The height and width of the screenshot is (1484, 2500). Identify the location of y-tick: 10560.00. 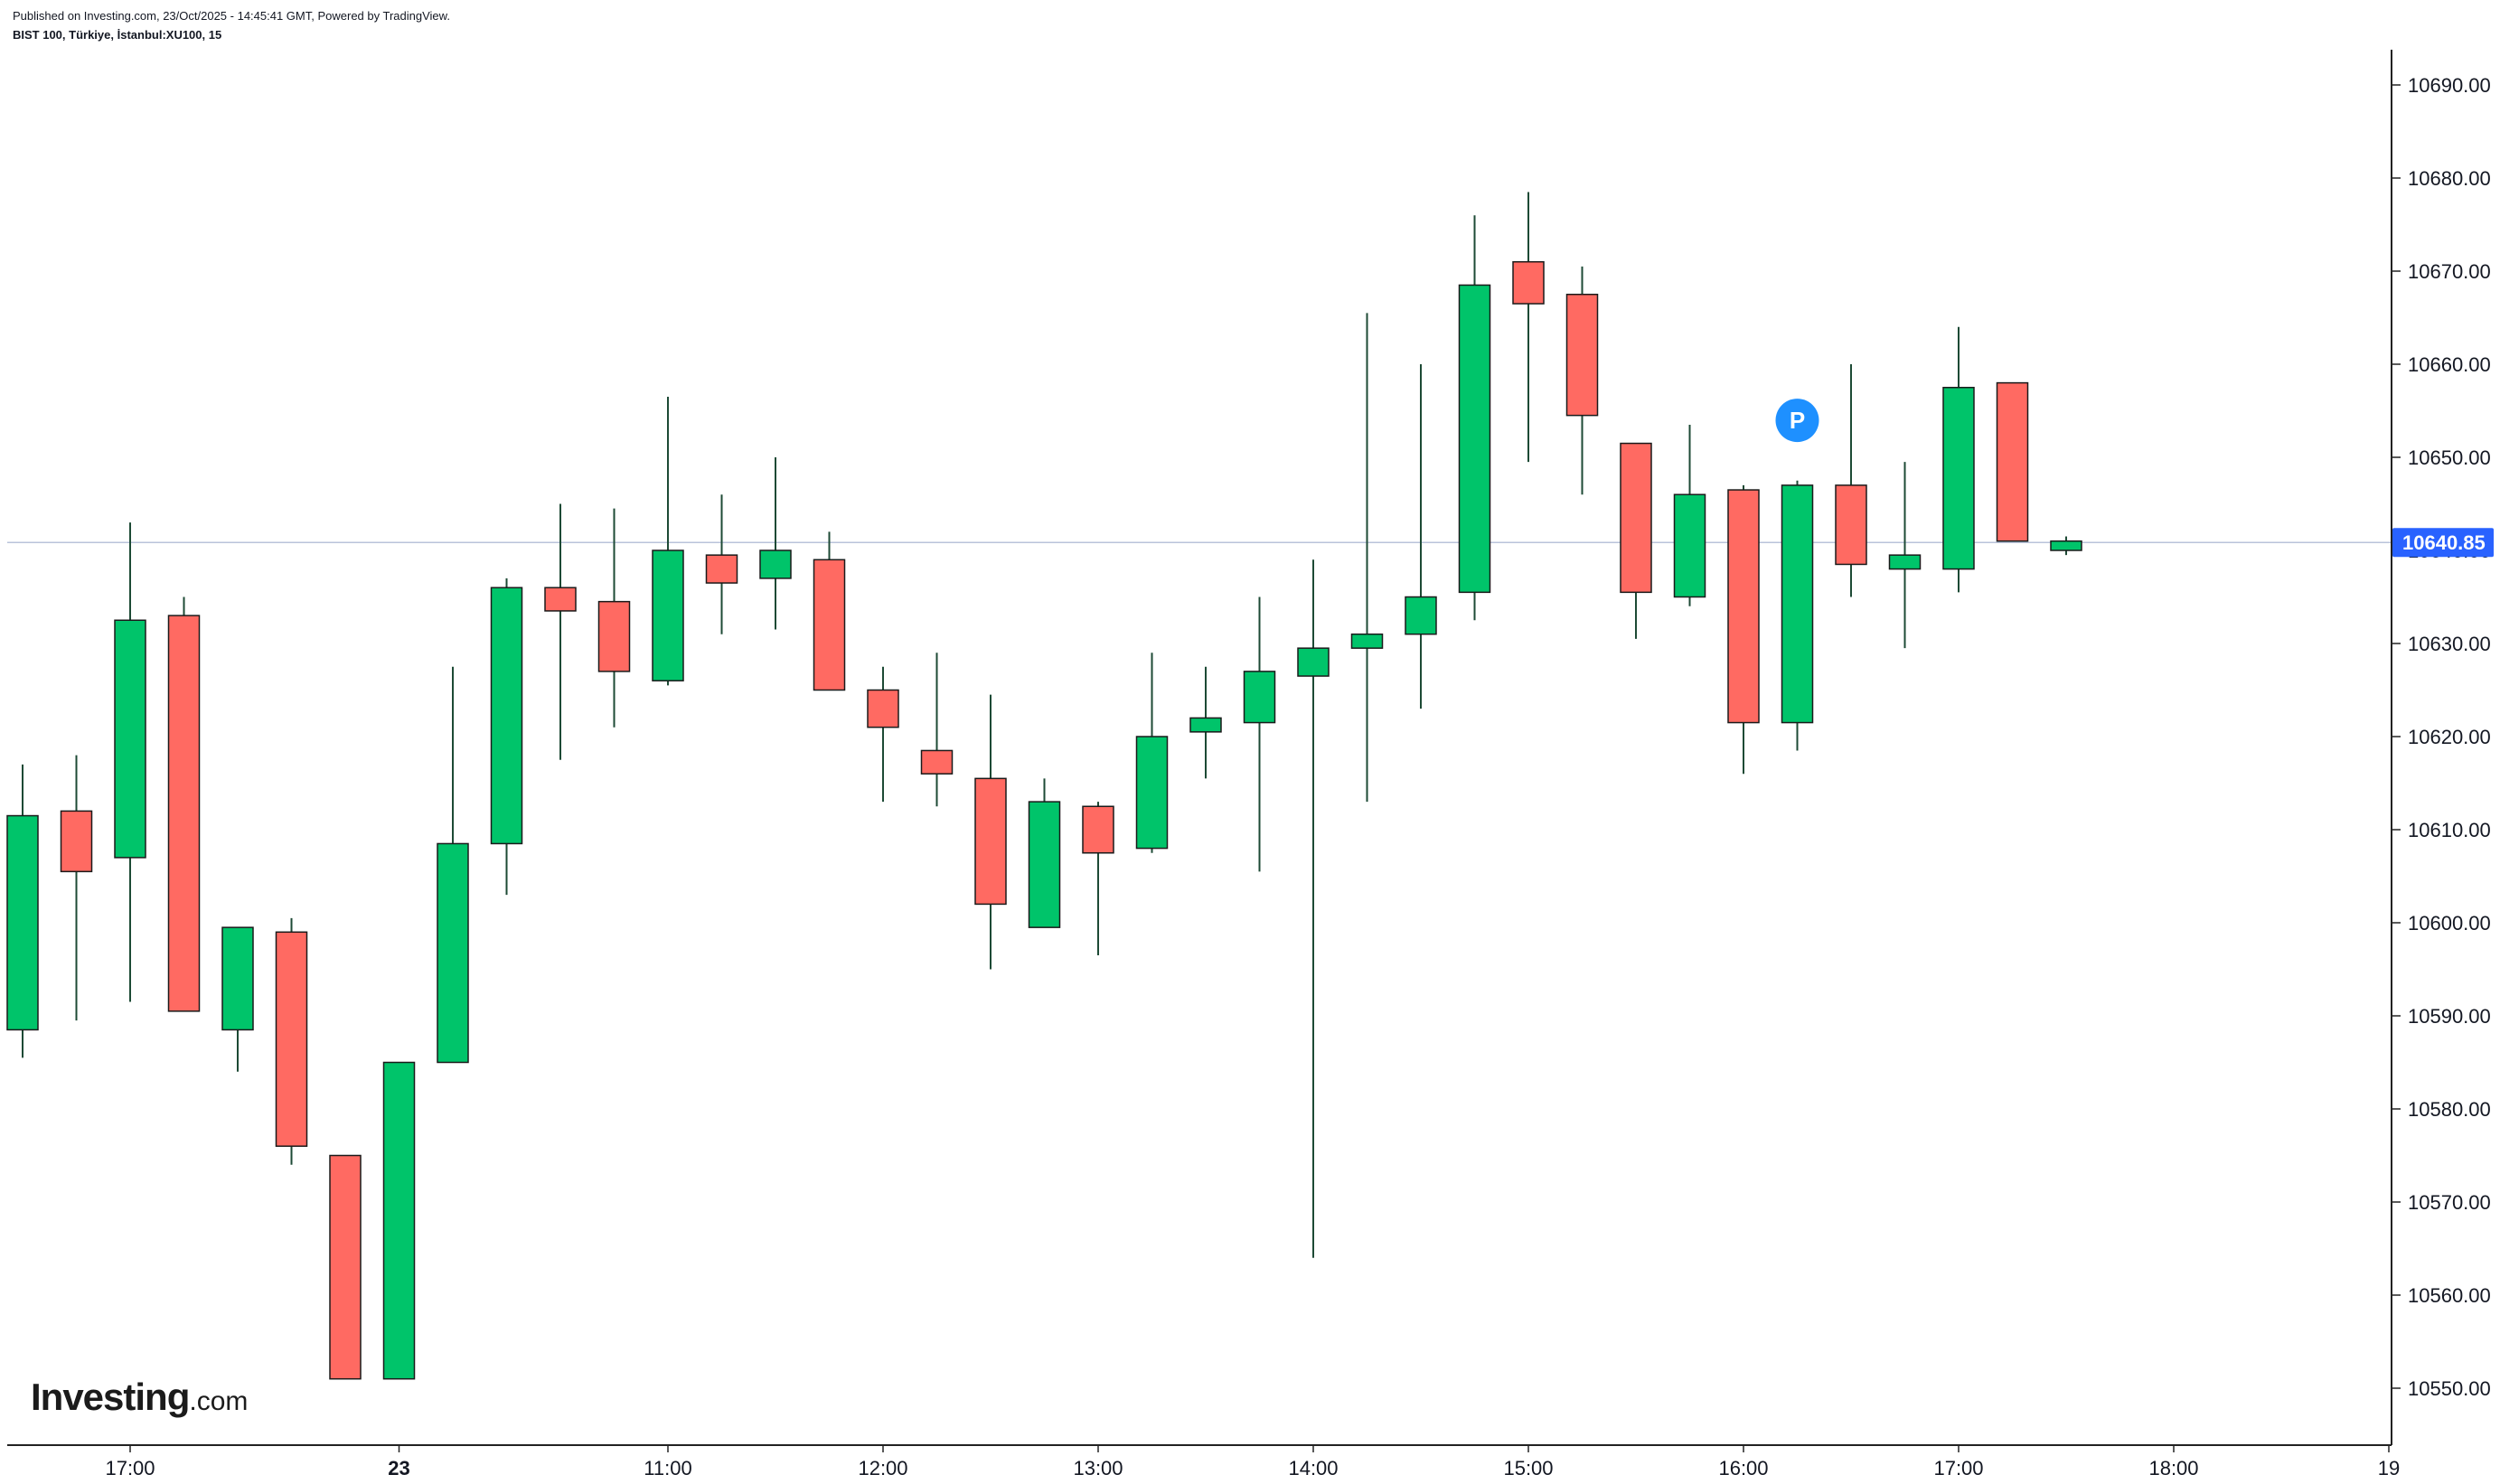
(2441, 1295).